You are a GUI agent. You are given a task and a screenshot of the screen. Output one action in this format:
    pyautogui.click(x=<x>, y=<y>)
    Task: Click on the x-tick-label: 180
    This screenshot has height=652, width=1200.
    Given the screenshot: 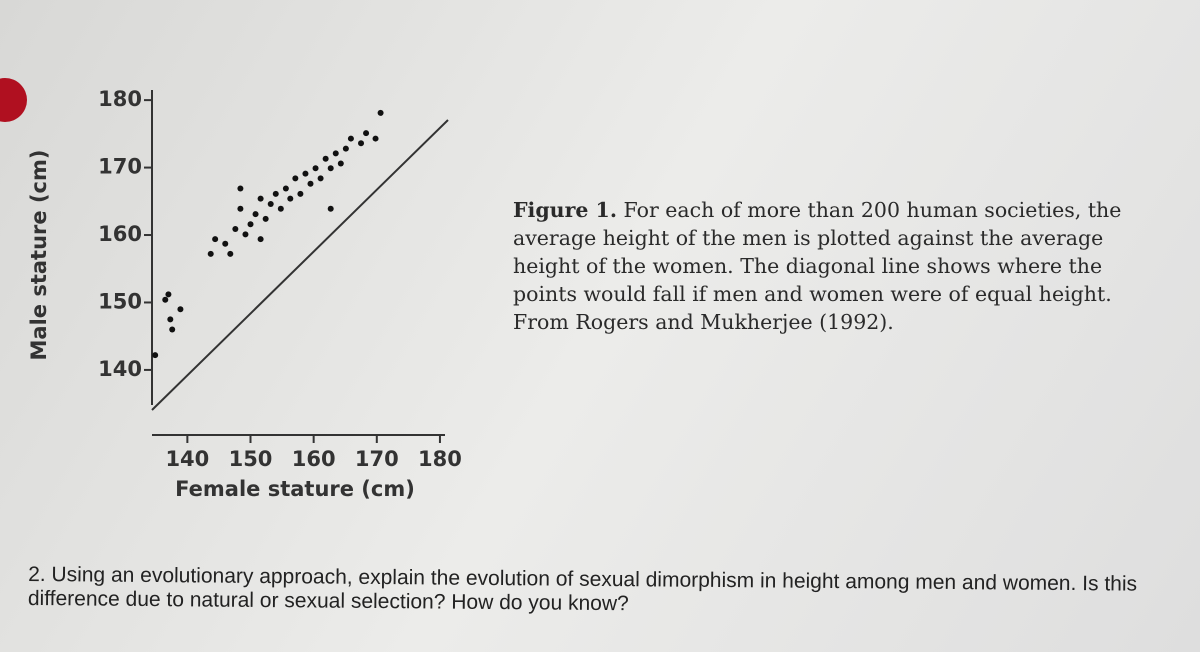 What is the action you would take?
    pyautogui.click(x=440, y=459)
    